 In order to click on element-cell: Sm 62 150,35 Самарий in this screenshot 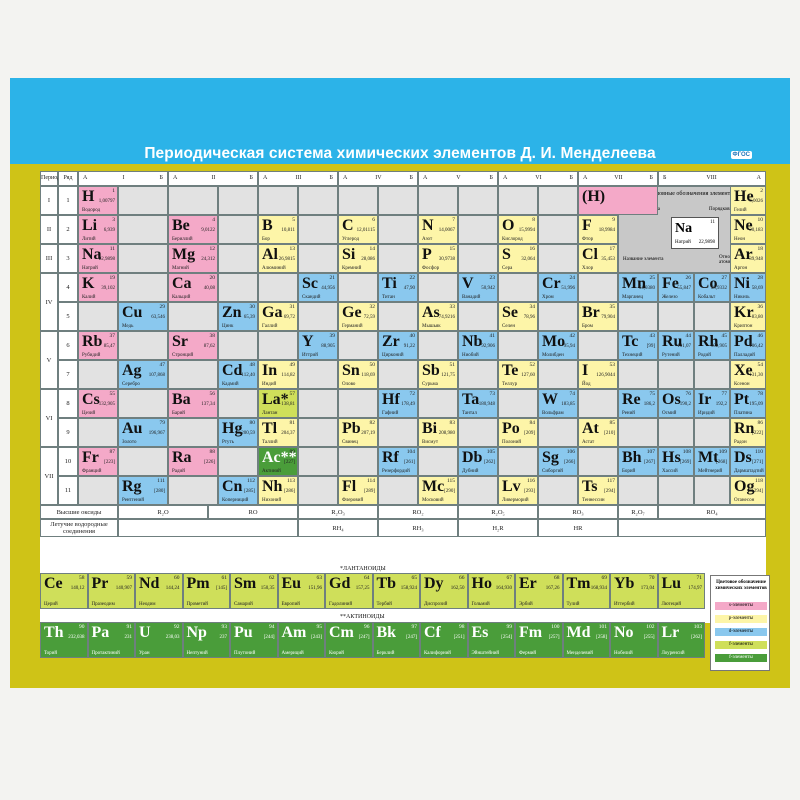, I will do `click(254, 591)`.